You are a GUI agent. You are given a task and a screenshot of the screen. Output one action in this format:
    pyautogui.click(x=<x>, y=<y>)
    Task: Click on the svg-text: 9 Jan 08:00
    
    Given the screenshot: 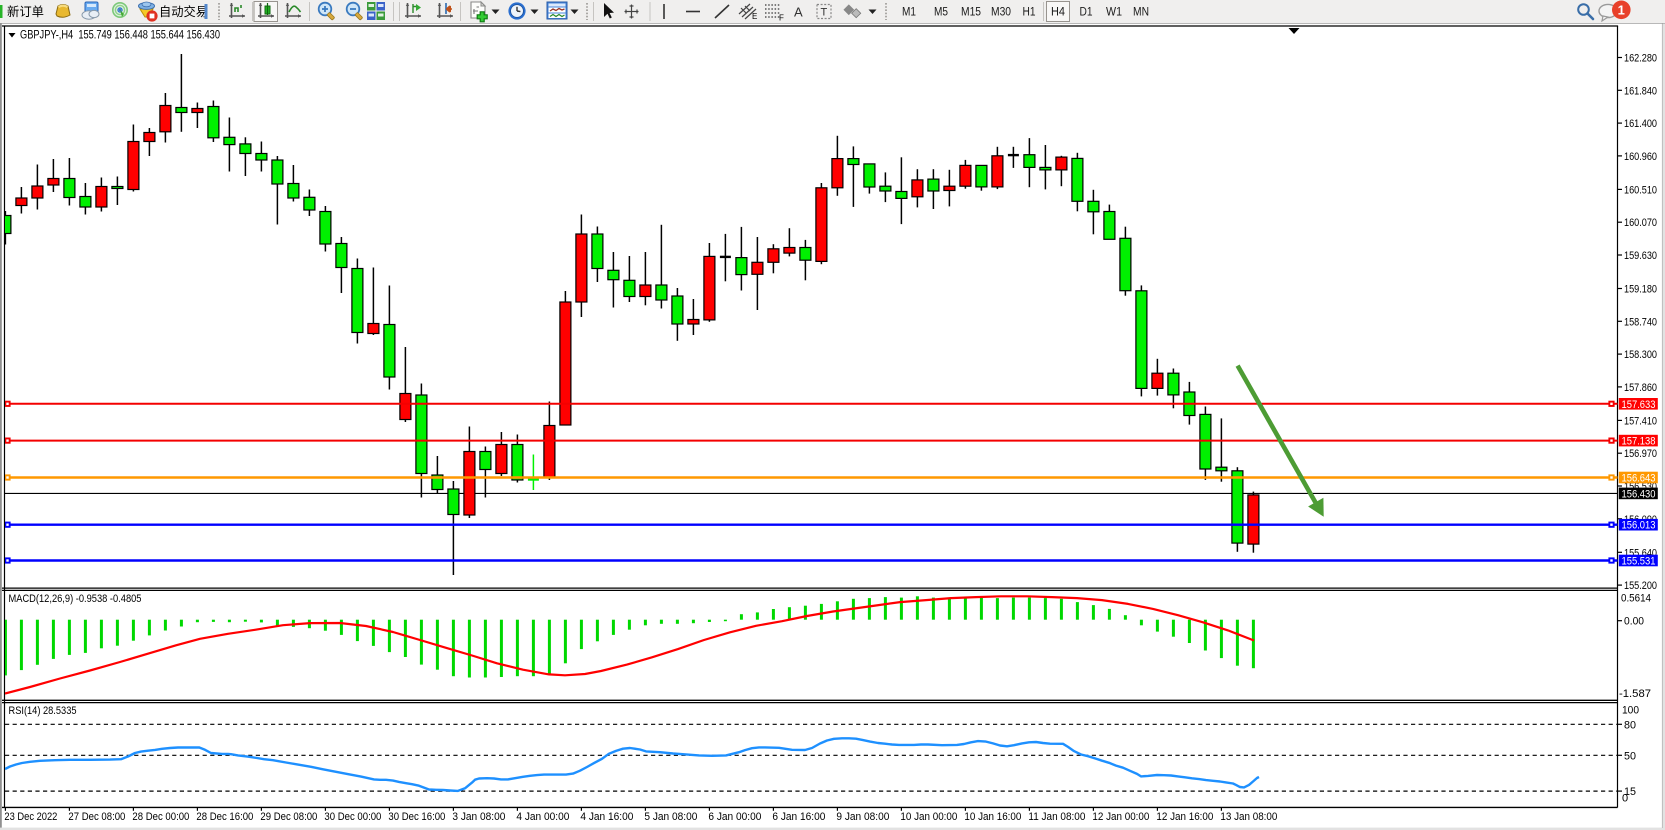 What is the action you would take?
    pyautogui.click(x=862, y=817)
    